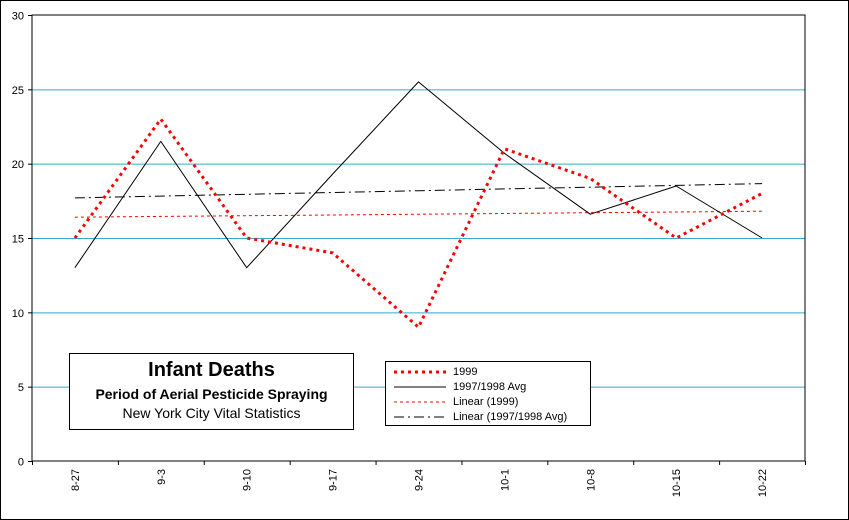 The width and height of the screenshot is (849, 520). I want to click on y-tick-label: 25, so click(18, 91).